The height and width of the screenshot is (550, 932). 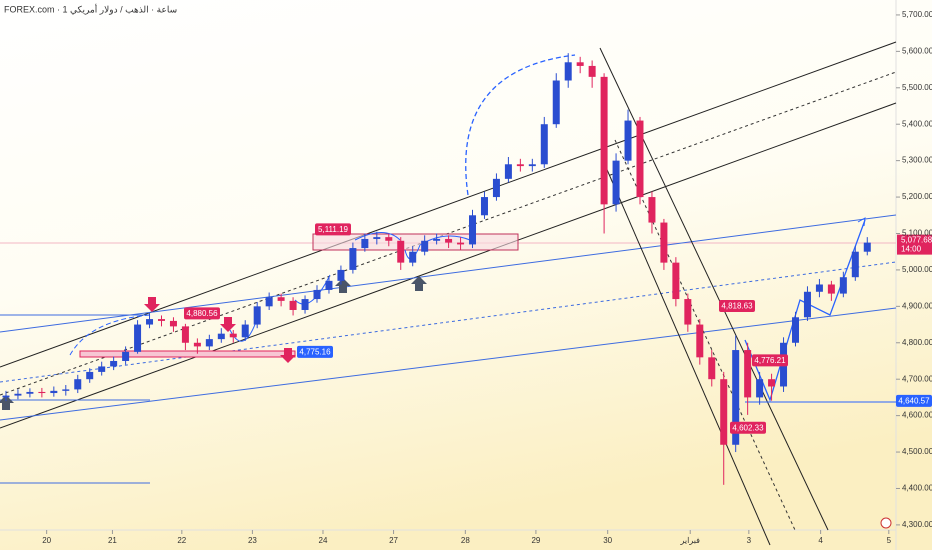 What do you see at coordinates (917, 415) in the screenshot?
I see `y-tick-label: 4,600.00` at bounding box center [917, 415].